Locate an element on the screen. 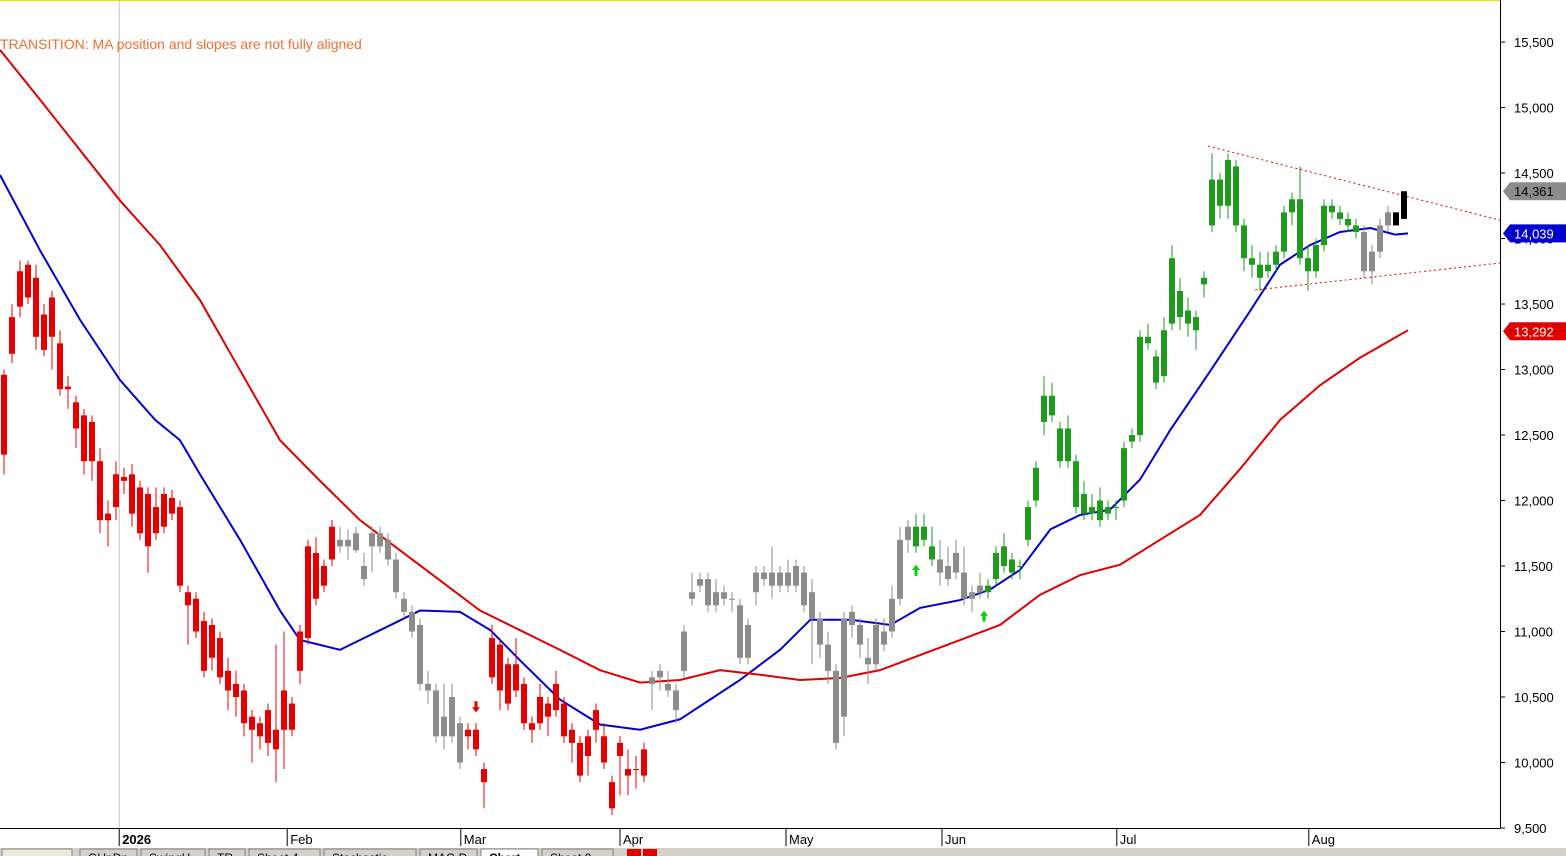 This screenshot has height=856, width=1566. price-tag-label: 14,039 is located at coordinates (1534, 233).